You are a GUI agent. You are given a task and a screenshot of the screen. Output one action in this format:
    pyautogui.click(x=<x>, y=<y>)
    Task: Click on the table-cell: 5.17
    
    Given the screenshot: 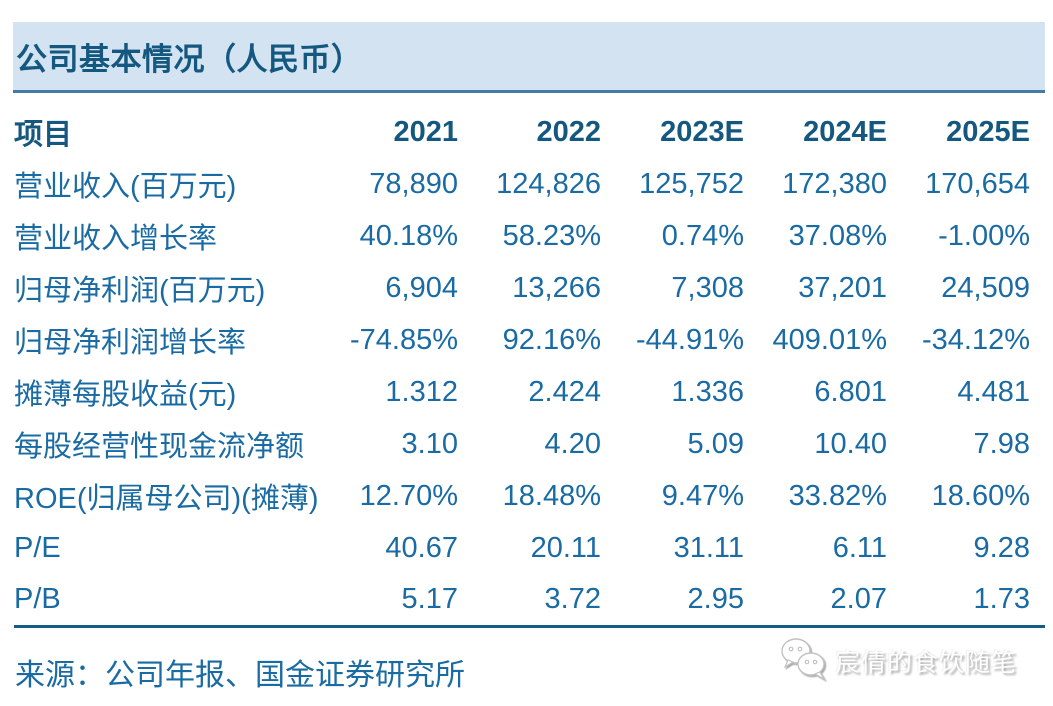 What is the action you would take?
    pyautogui.click(x=429, y=598)
    